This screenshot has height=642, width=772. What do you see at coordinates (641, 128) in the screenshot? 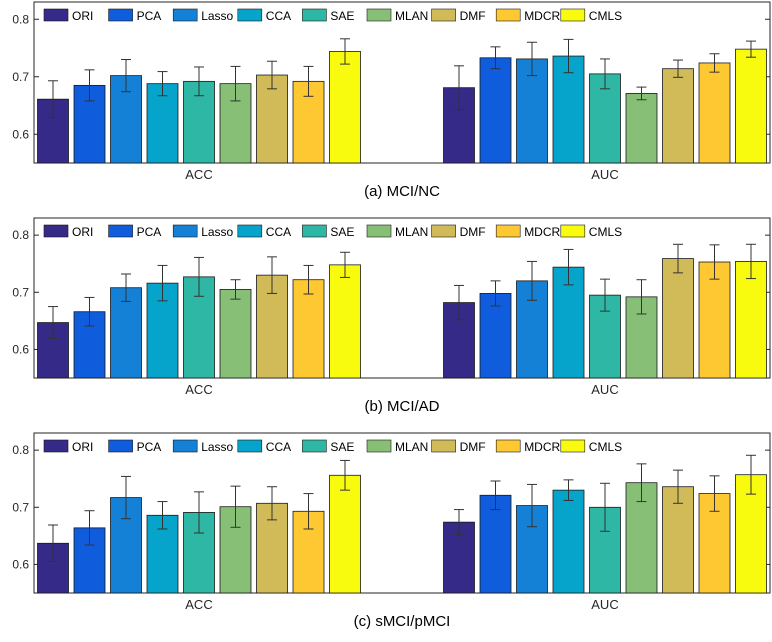
I see `bar-mlan-auc` at bounding box center [641, 128].